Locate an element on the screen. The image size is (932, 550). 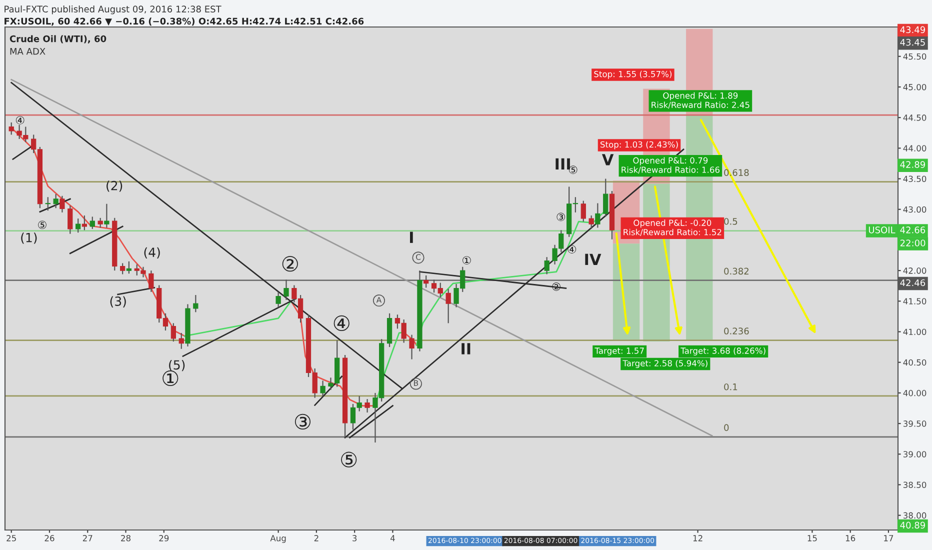
x-tick-label: 27 is located at coordinates (87, 538).